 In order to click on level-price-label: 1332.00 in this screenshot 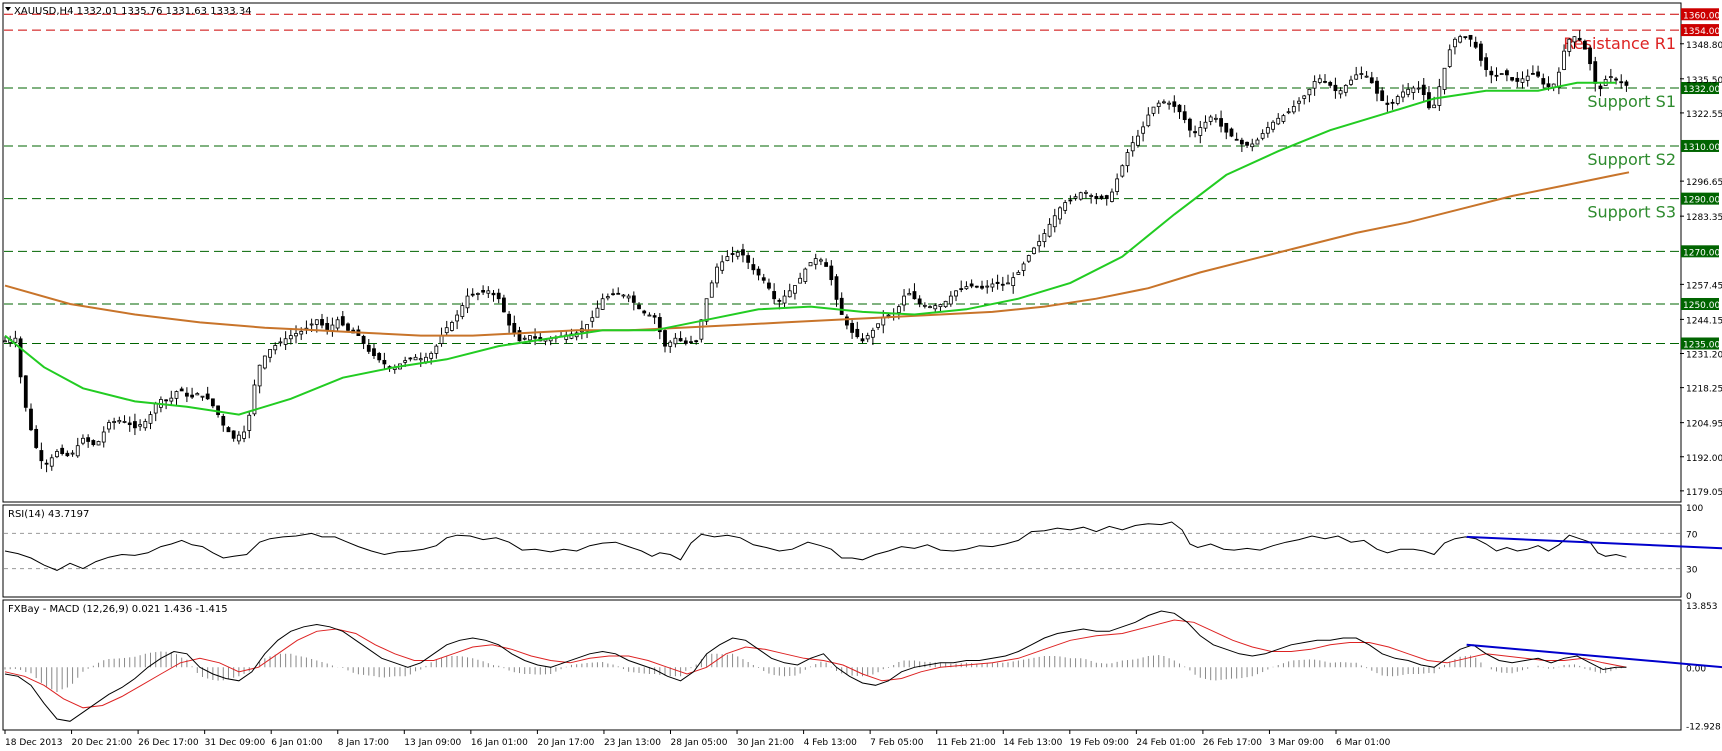, I will do `click(1701, 90)`.